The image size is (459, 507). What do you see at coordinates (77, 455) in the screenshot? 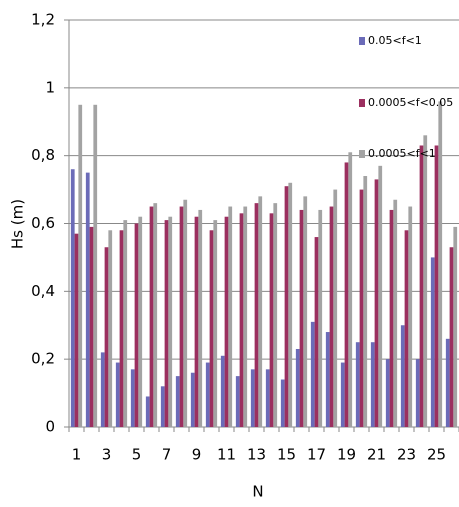
I see `x-tick-label: 1` at bounding box center [77, 455].